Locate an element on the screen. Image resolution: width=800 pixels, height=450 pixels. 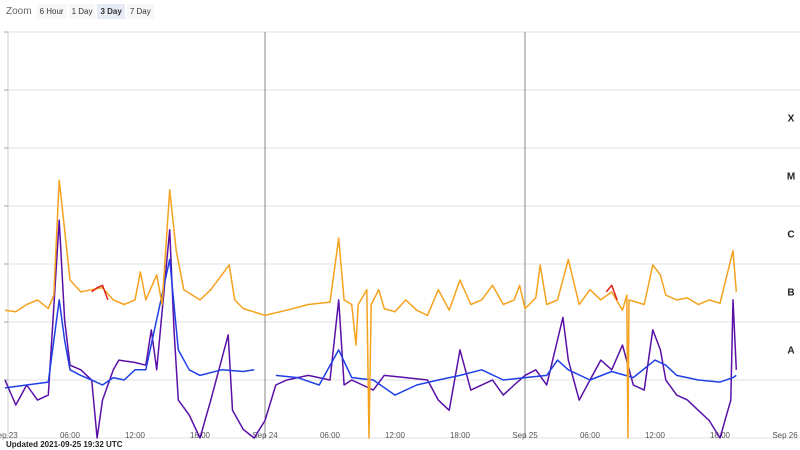
class-label: B is located at coordinates (790, 293).